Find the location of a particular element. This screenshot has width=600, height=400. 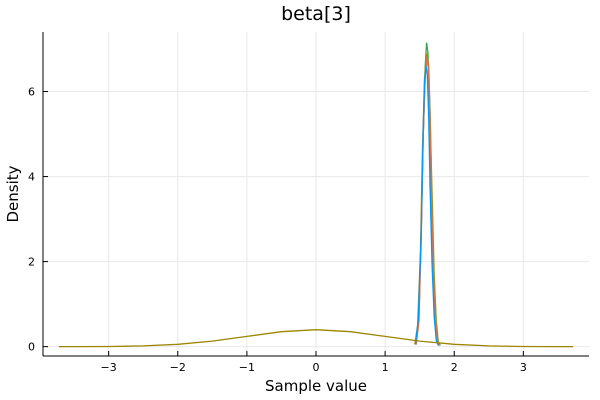

x-tick-label: 0 is located at coordinates (316, 367).